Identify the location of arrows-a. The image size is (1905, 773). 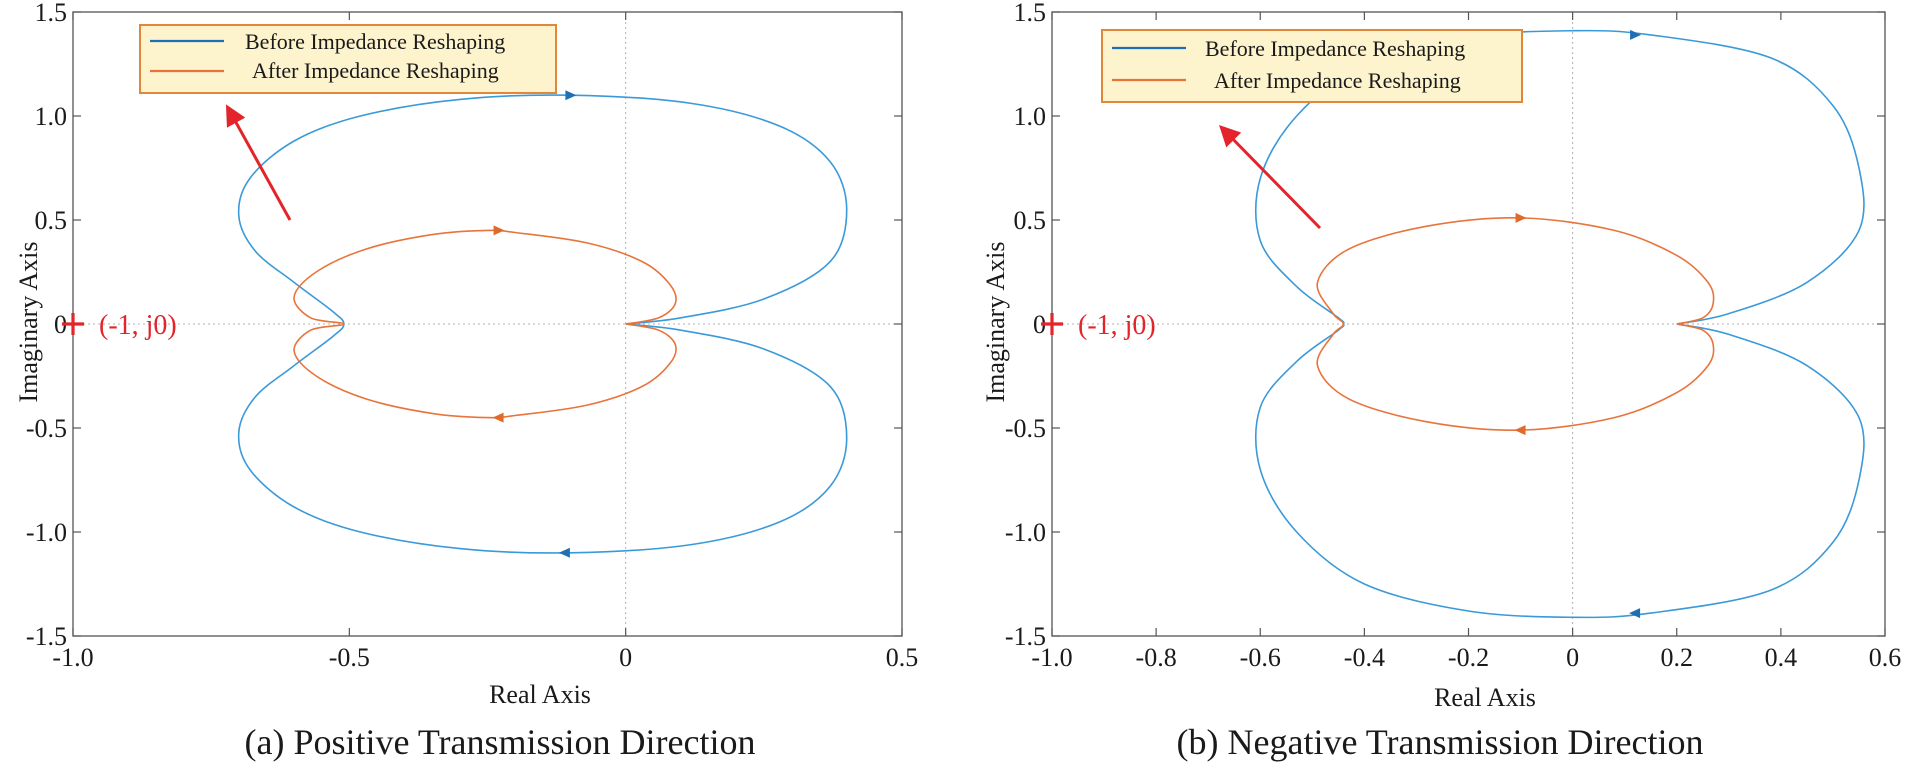
(534, 324).